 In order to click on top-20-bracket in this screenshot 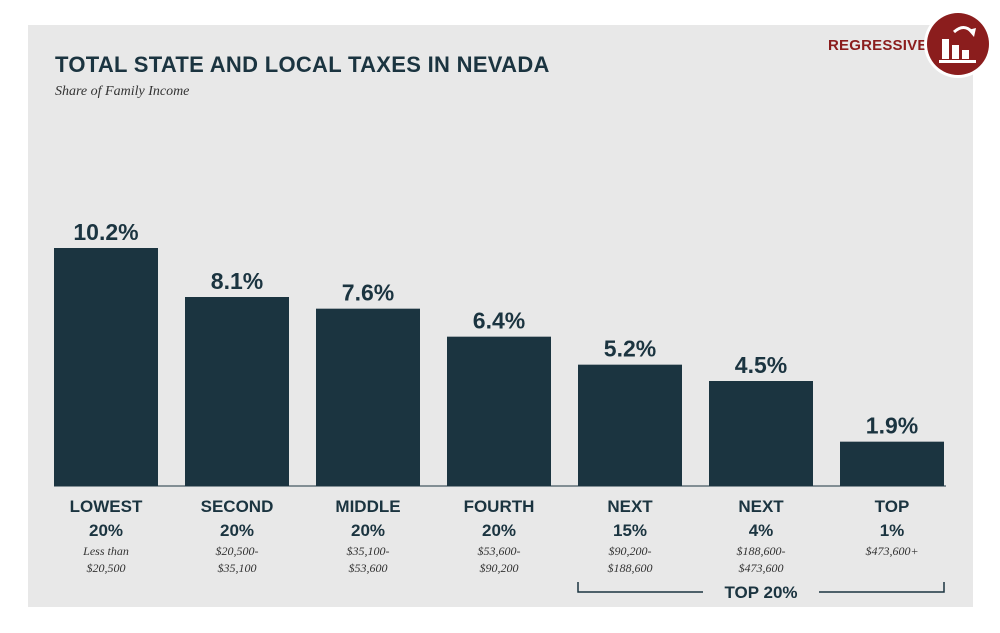, I will do `click(761, 587)`.